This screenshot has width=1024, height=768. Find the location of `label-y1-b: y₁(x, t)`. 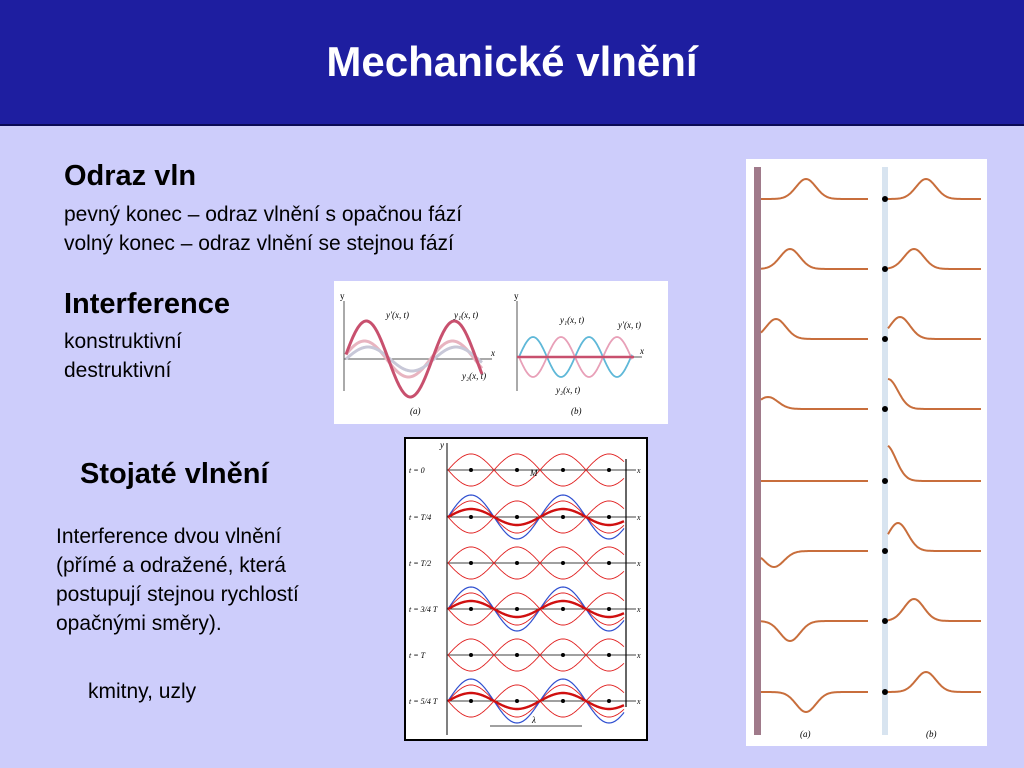

label-y1-b: y₁(x, t) is located at coordinates (571, 320).